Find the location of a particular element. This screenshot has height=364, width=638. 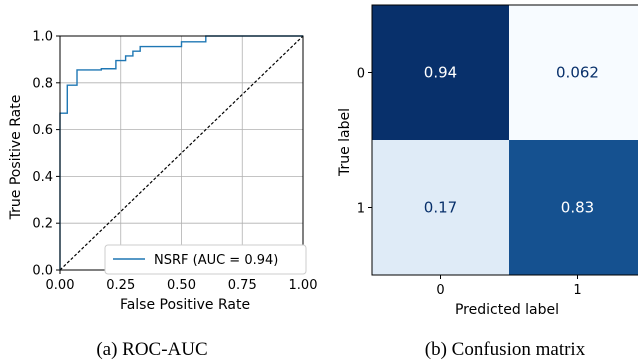

roc-y-tick-label: 0.6 is located at coordinates (42, 130).